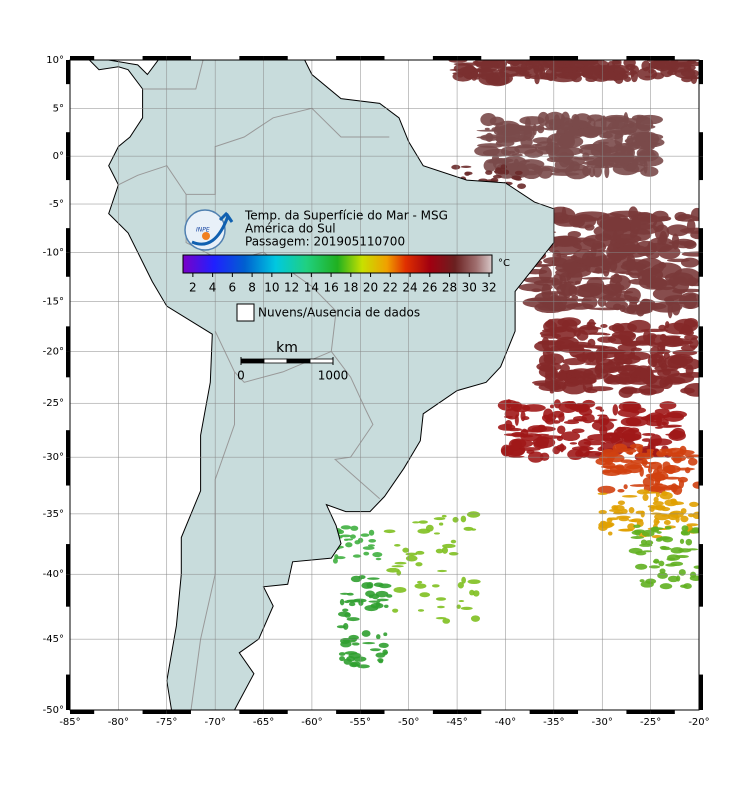  Describe the element at coordinates (193, 288) in the screenshot. I see `colorbar-label: 2` at that location.